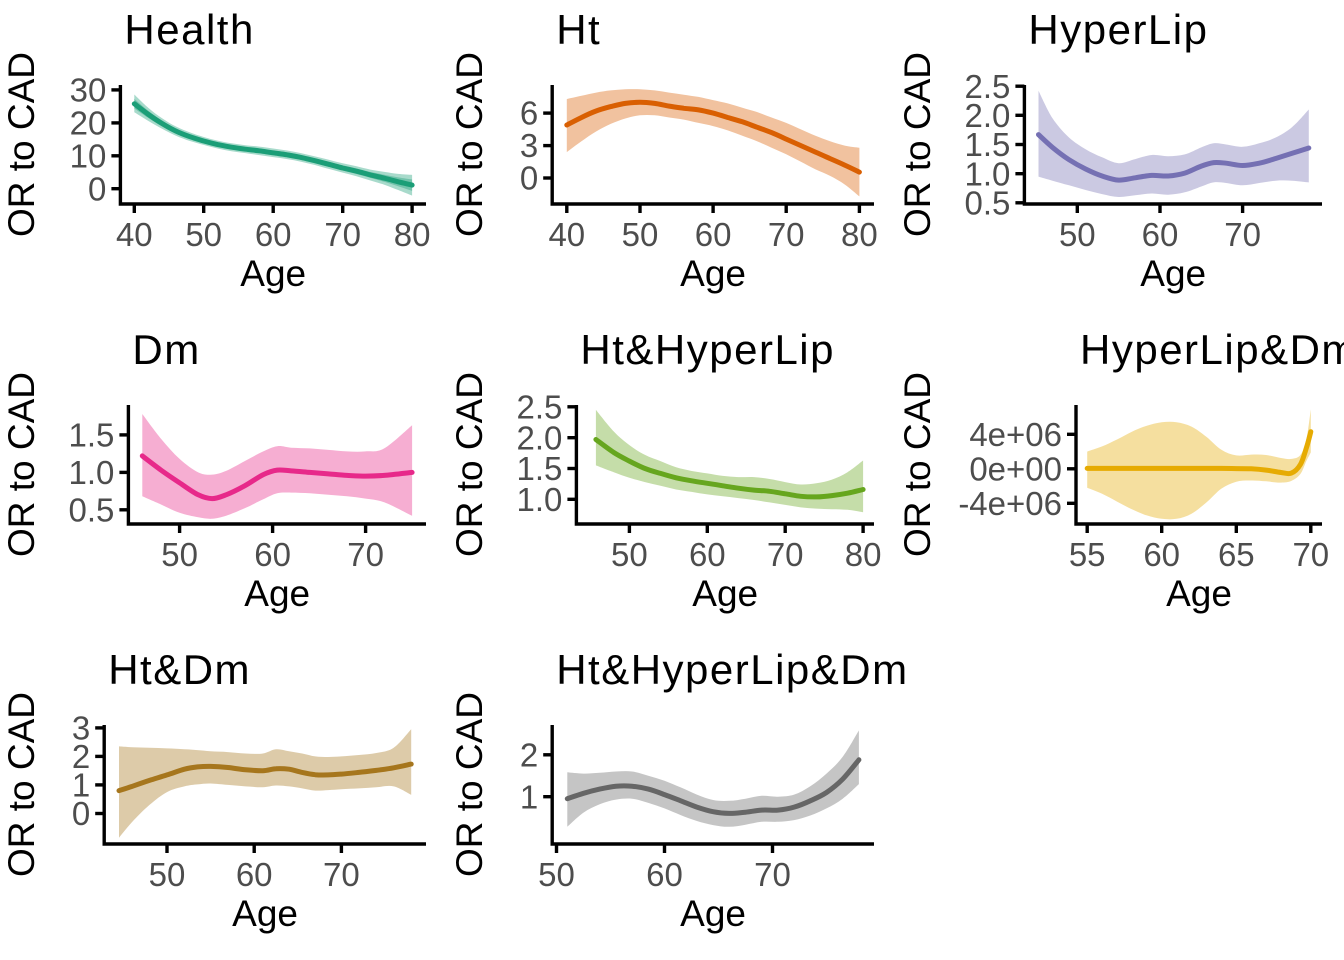 This screenshot has width=1344, height=960. I want to click on y-tick-label: -4e+06, so click(1010, 503).